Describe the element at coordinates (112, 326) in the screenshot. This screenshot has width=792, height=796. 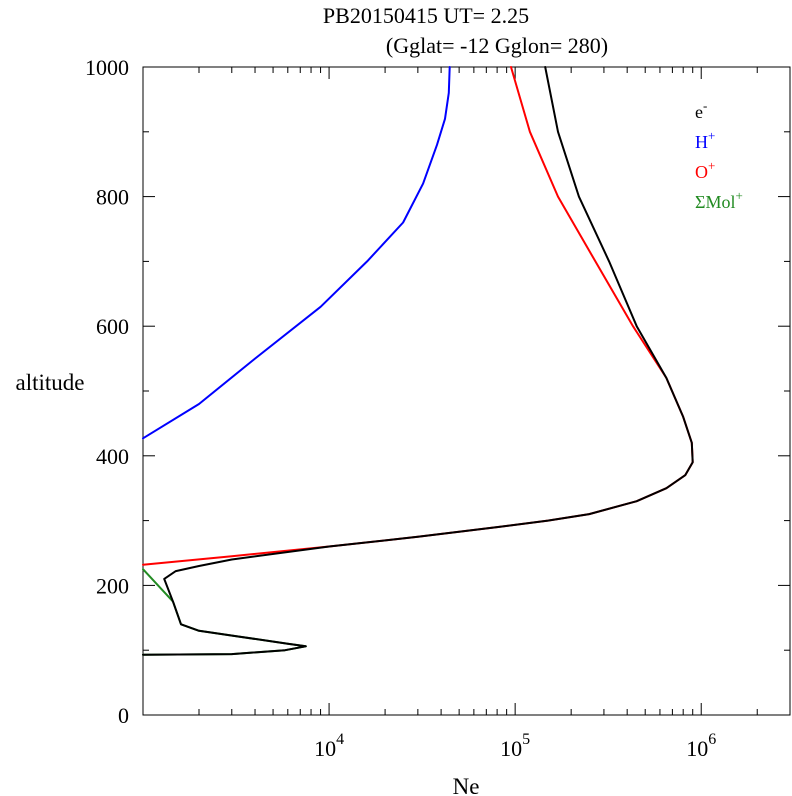
I see `y-tick-label: 600` at that location.